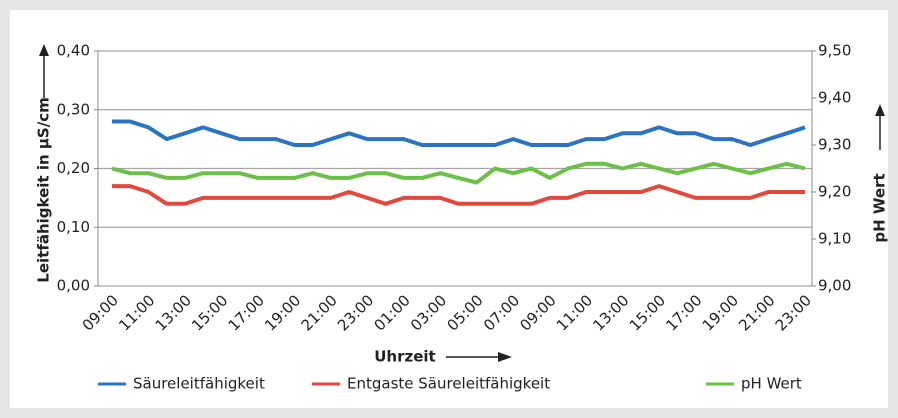 This screenshot has width=898, height=418. What do you see at coordinates (73, 168) in the screenshot?
I see `y-tick-label: 0,20` at bounding box center [73, 168].